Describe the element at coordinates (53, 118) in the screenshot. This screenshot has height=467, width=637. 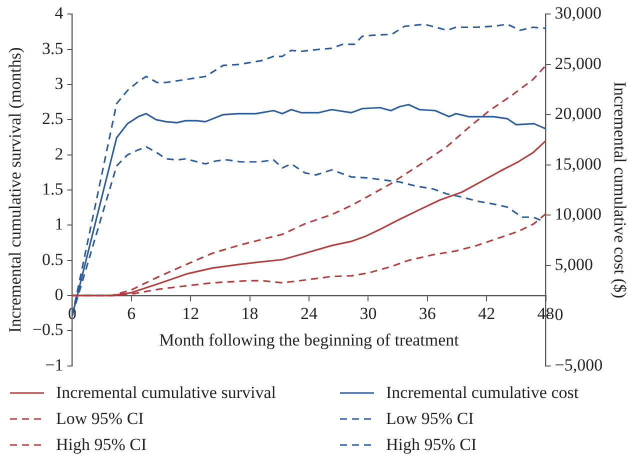
I see `y-tick-label: 2.5` at that location.